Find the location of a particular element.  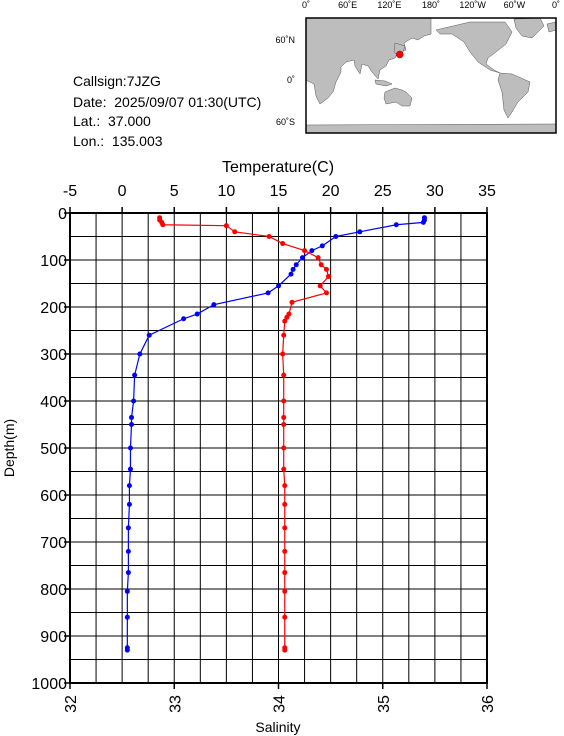

y-tick-label: 0 is located at coordinates (62, 214).